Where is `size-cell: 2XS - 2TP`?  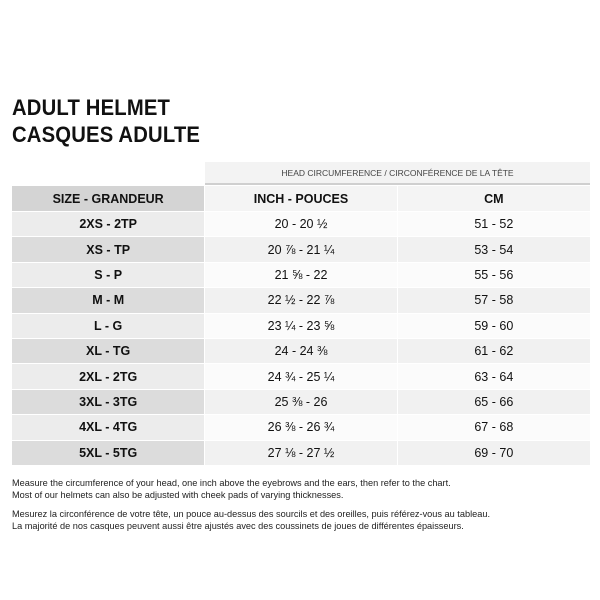 size-cell: 2XS - 2TP is located at coordinates (108, 224).